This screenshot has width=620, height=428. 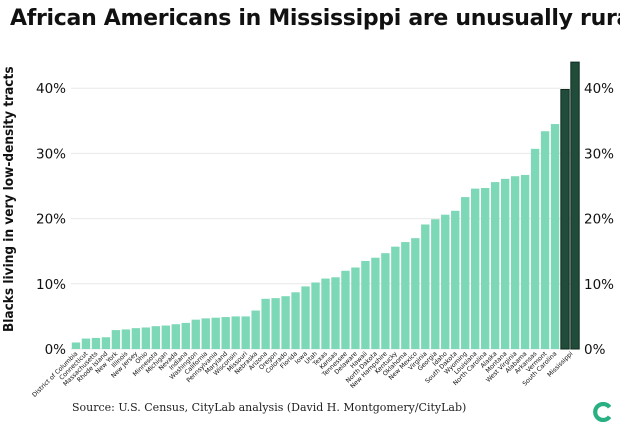 I want to click on y-tick-label-right: 20%, so click(x=599, y=220).